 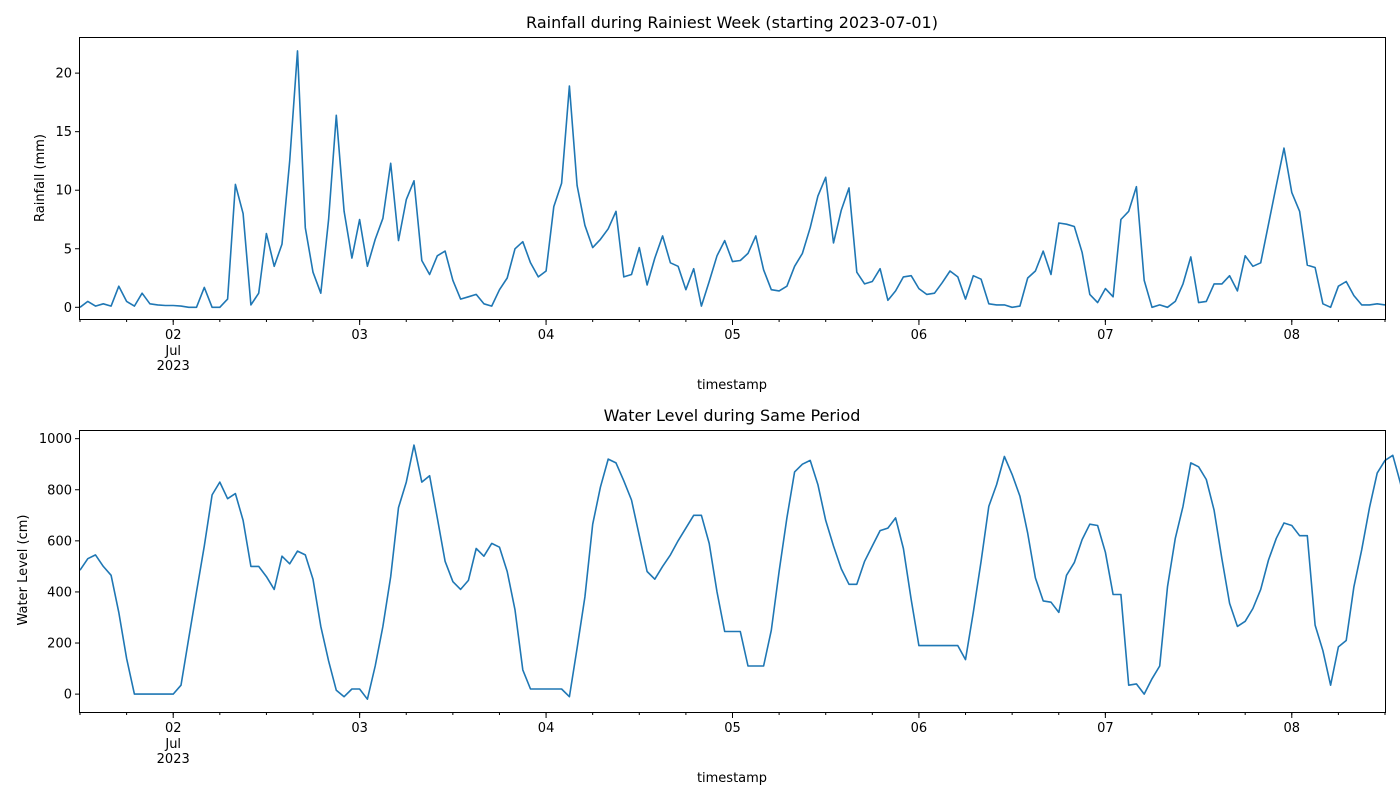 What do you see at coordinates (40, 178) in the screenshot?
I see `y-axis-label: Rainfall (mm)` at bounding box center [40, 178].